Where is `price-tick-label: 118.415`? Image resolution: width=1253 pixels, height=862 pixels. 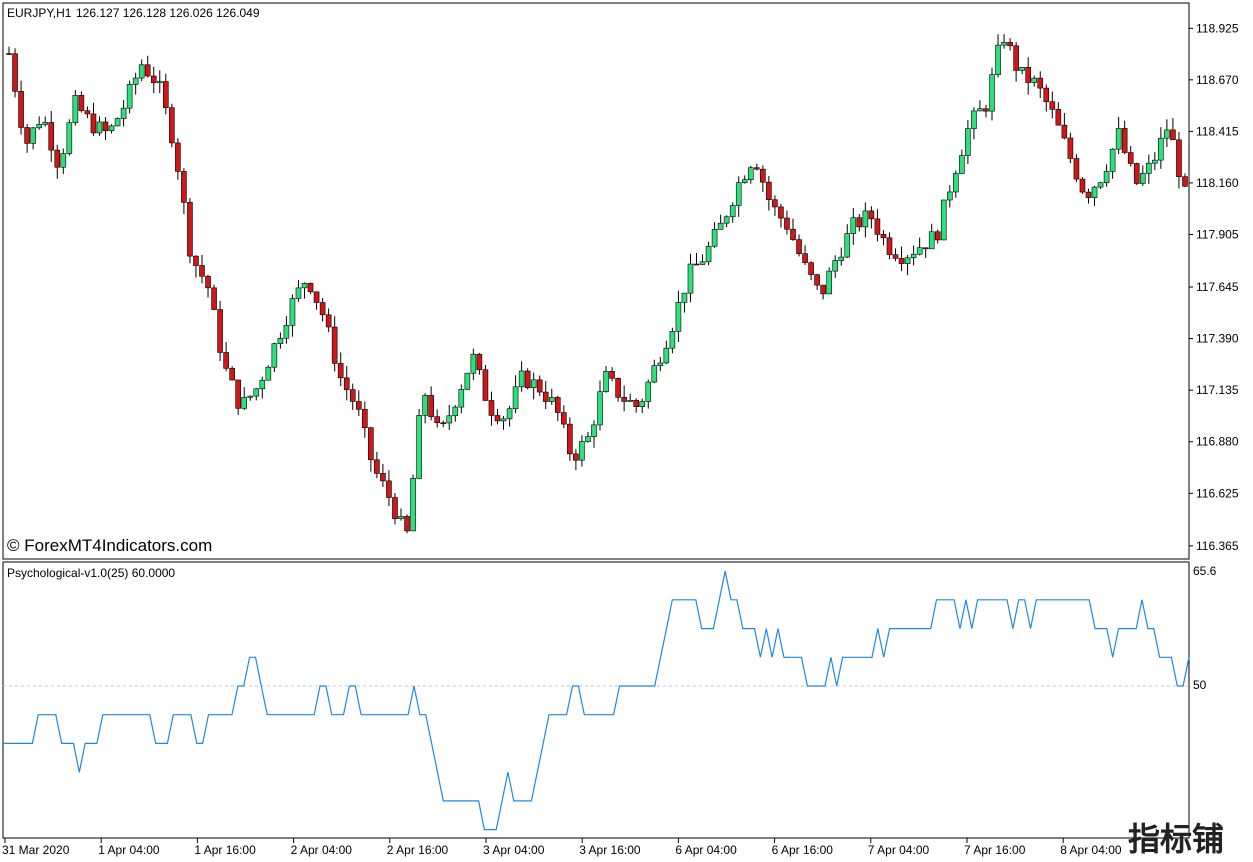 price-tick-label: 118.415 is located at coordinates (1217, 131).